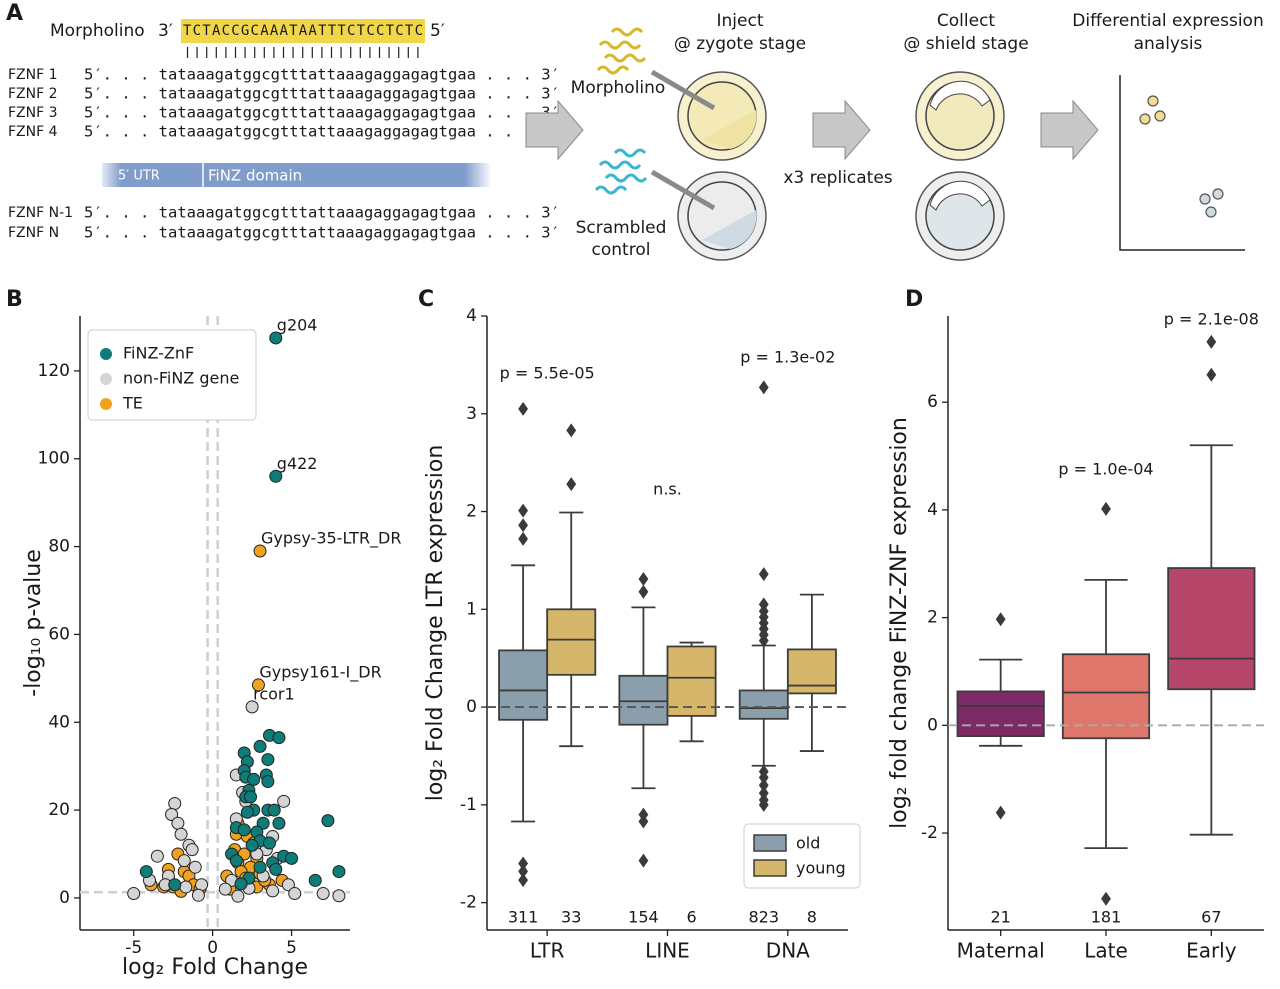 Image resolution: width=1280 pixels, height=989 pixels. Describe the element at coordinates (1211, 951) in the screenshot. I see `x-tick-label: Early` at that location.